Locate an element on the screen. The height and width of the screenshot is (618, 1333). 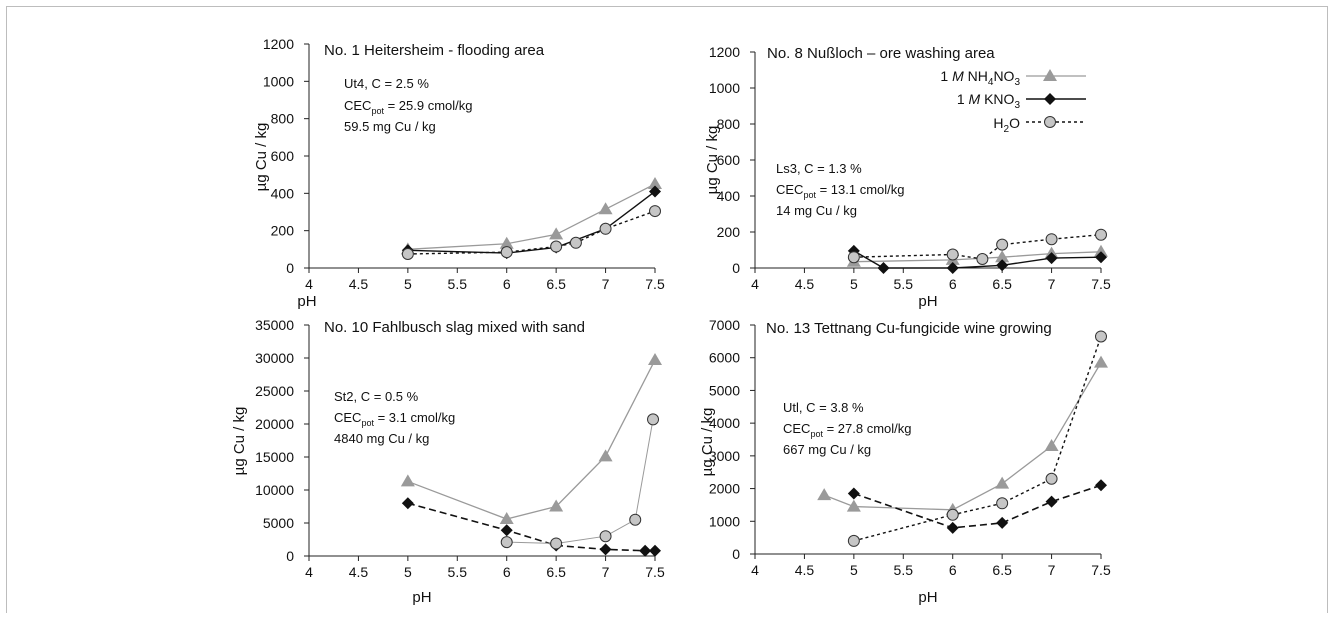
x-tick-label: 7 is located at coordinates (606, 572).